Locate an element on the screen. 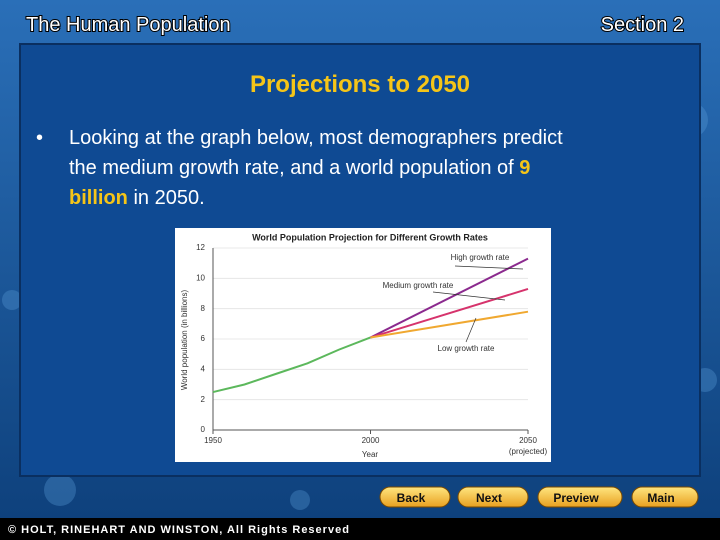 Image resolution: width=720 pixels, height=540 pixels. nav-button: Next is located at coordinates (493, 497).